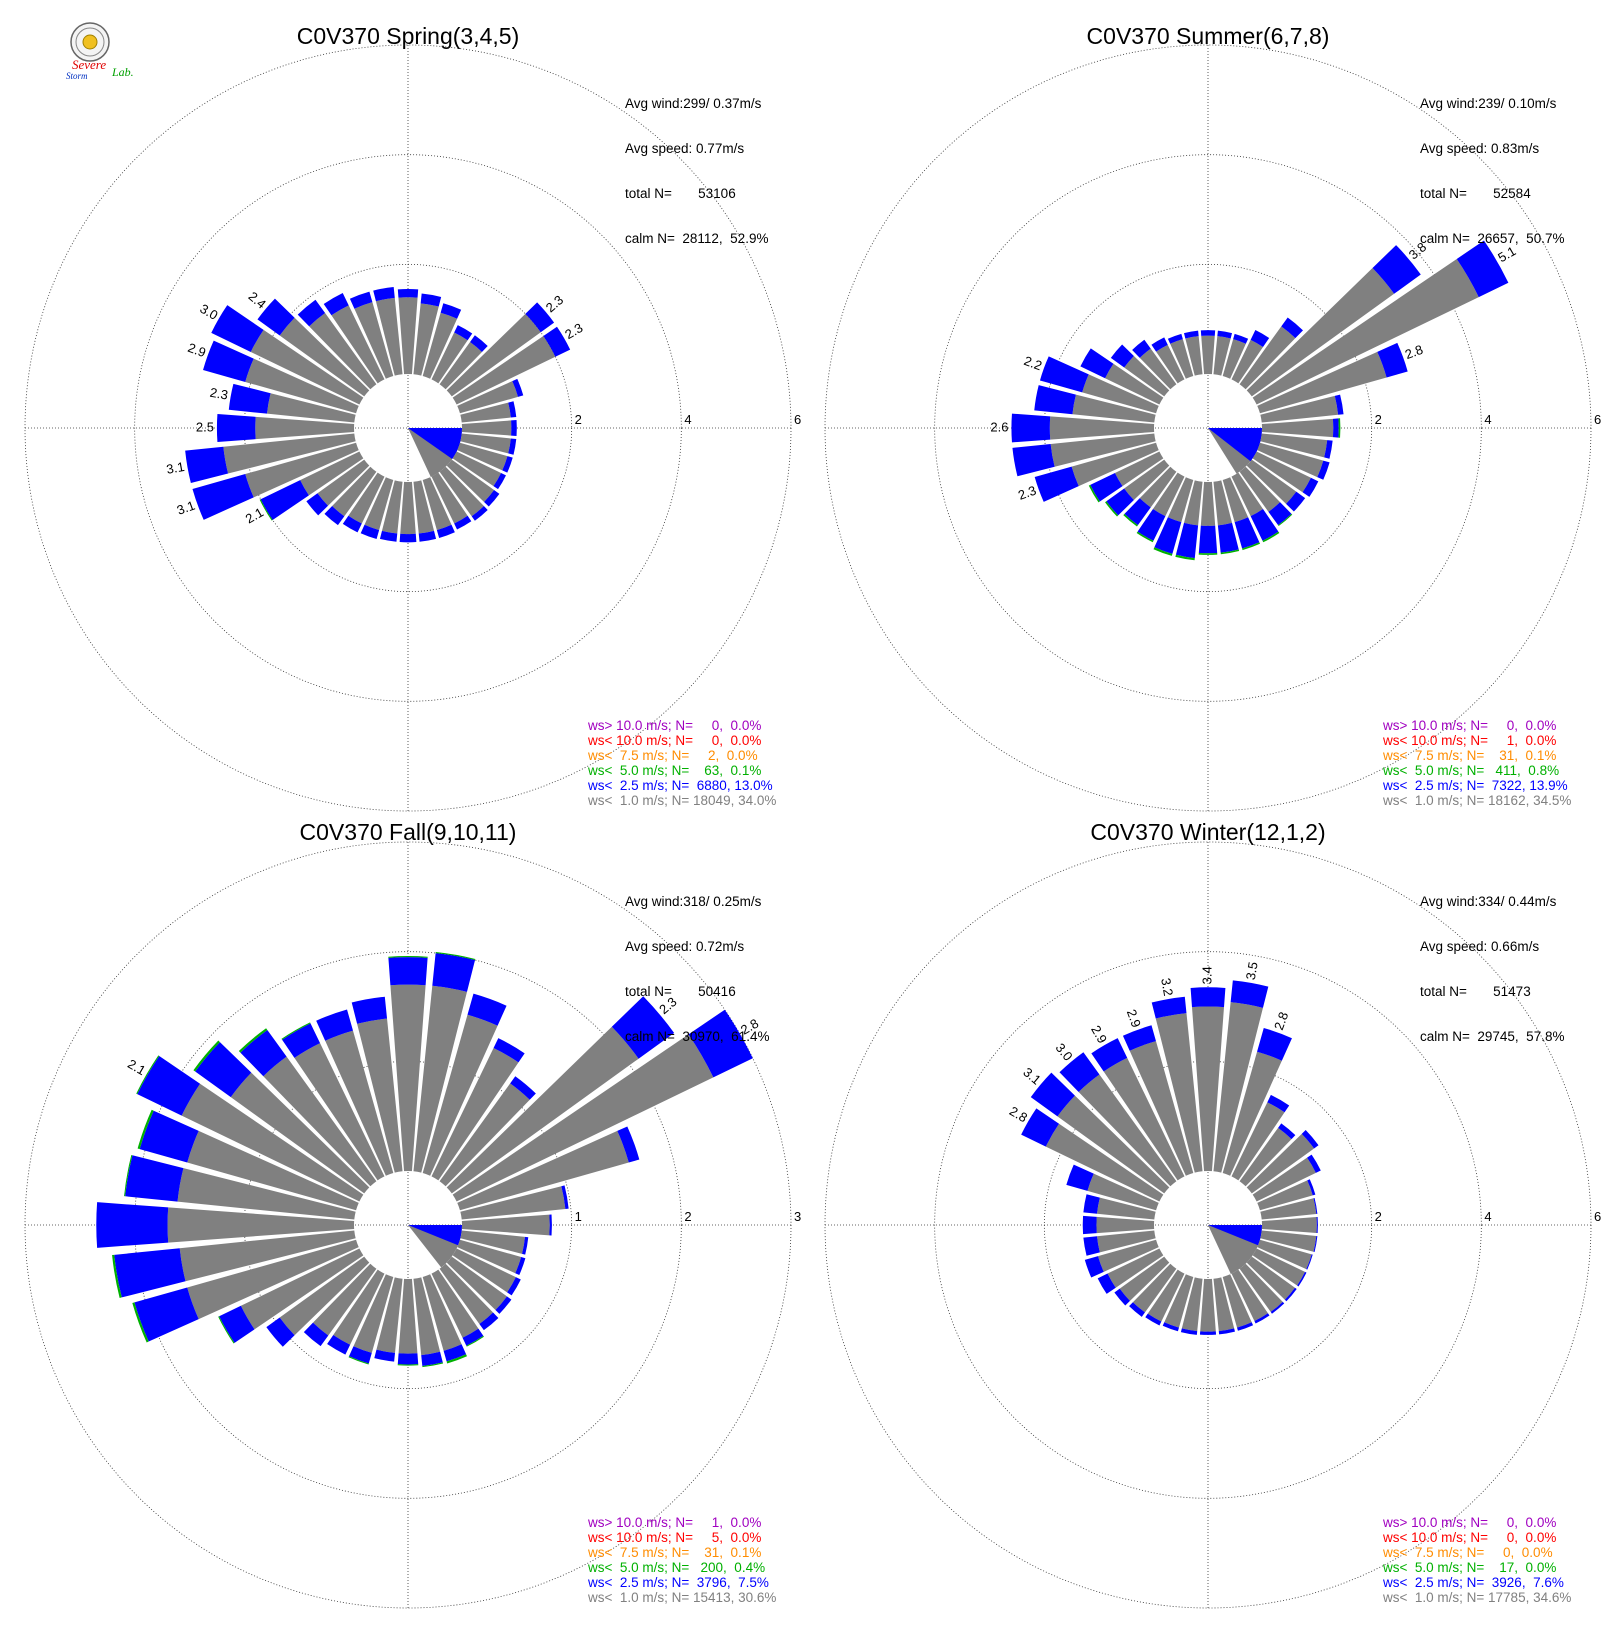  What do you see at coordinates (408, 36) in the screenshot?
I see `chart-title: C0V370 Spring(3,4,5)` at bounding box center [408, 36].